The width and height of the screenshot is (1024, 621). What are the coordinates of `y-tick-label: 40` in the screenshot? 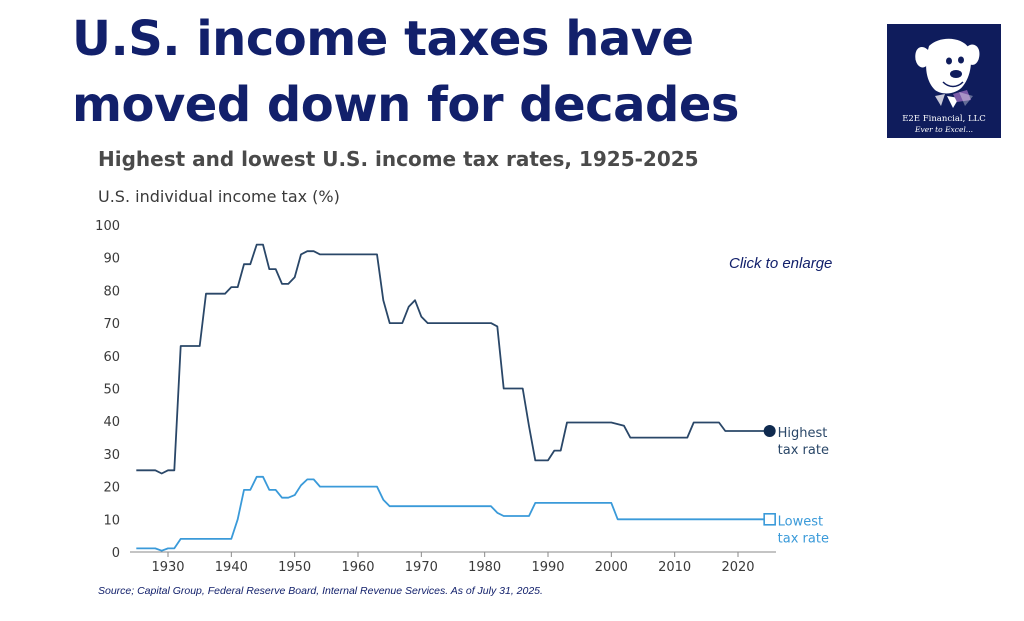 It's located at (111, 422).